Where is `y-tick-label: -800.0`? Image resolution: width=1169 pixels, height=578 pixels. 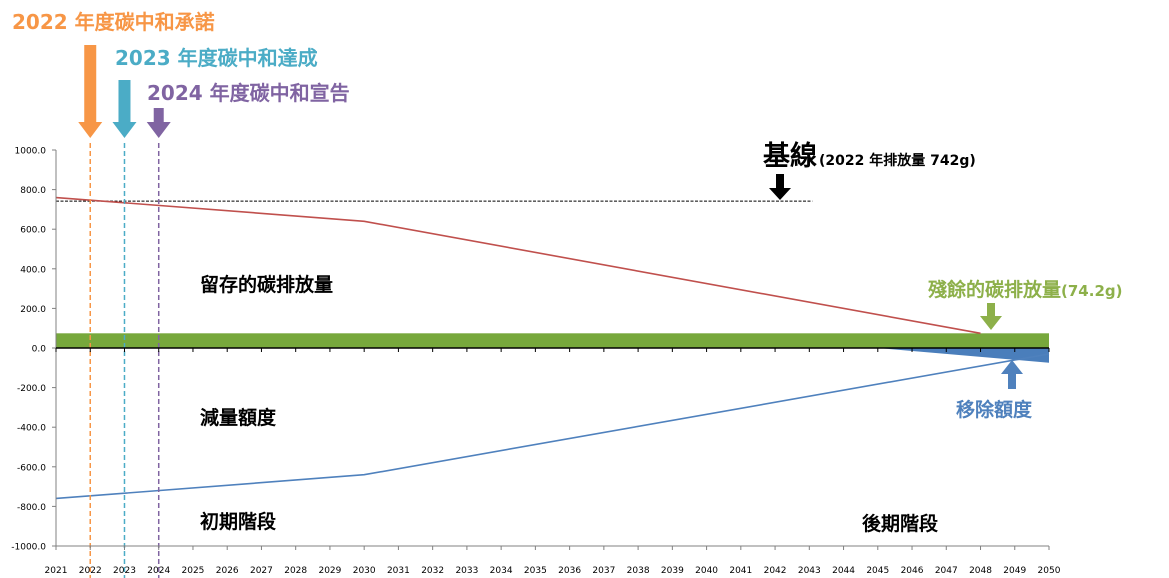
y-tick-label: -800.0 is located at coordinates (31, 508).